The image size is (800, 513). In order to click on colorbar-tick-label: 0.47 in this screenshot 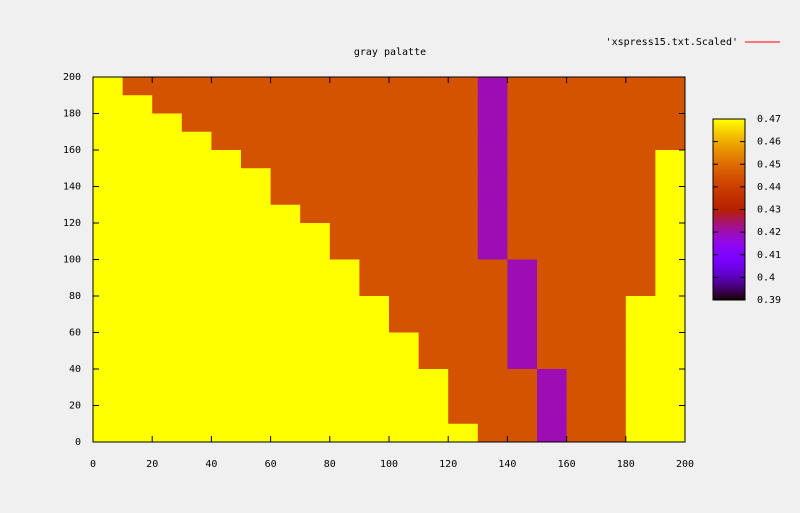, I will do `click(769, 119)`.